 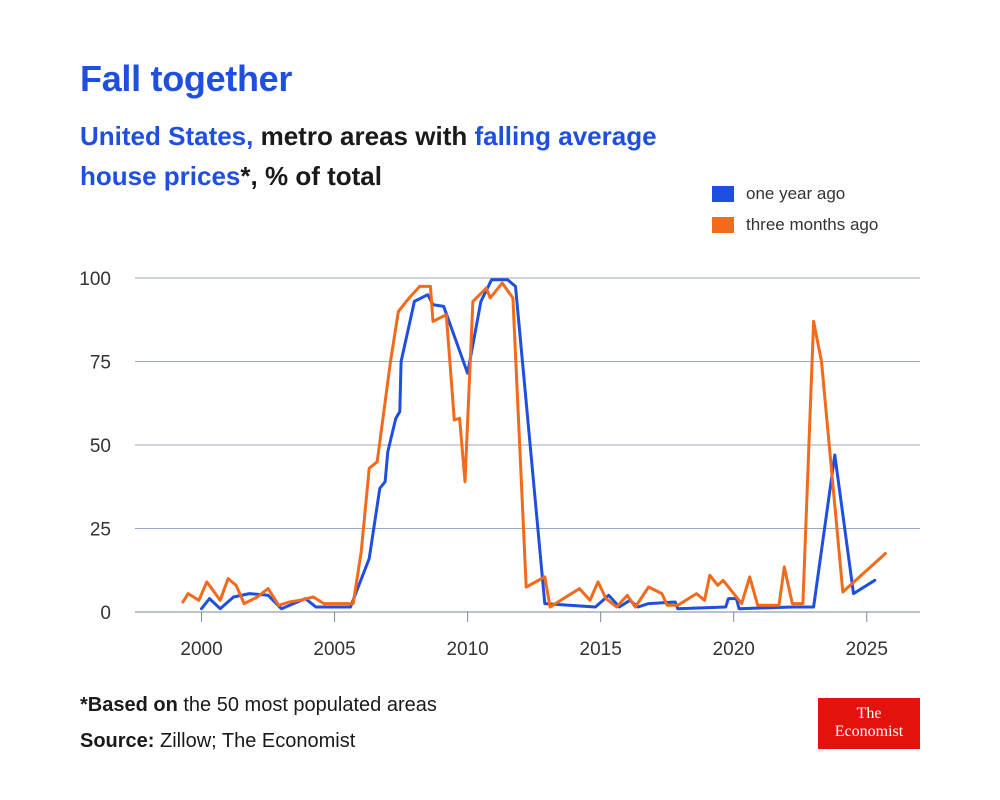 What do you see at coordinates (167, 136) in the screenshot?
I see `subtitle-country: United States,` at bounding box center [167, 136].